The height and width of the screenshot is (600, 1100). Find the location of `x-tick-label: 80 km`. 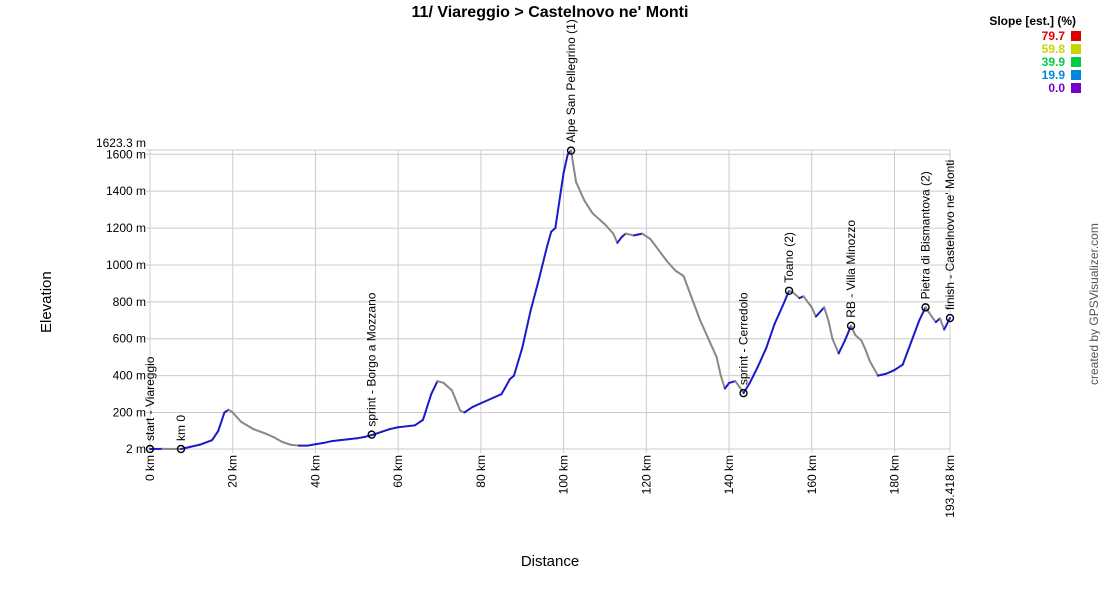

x-tick-label: 80 km is located at coordinates (481, 471).